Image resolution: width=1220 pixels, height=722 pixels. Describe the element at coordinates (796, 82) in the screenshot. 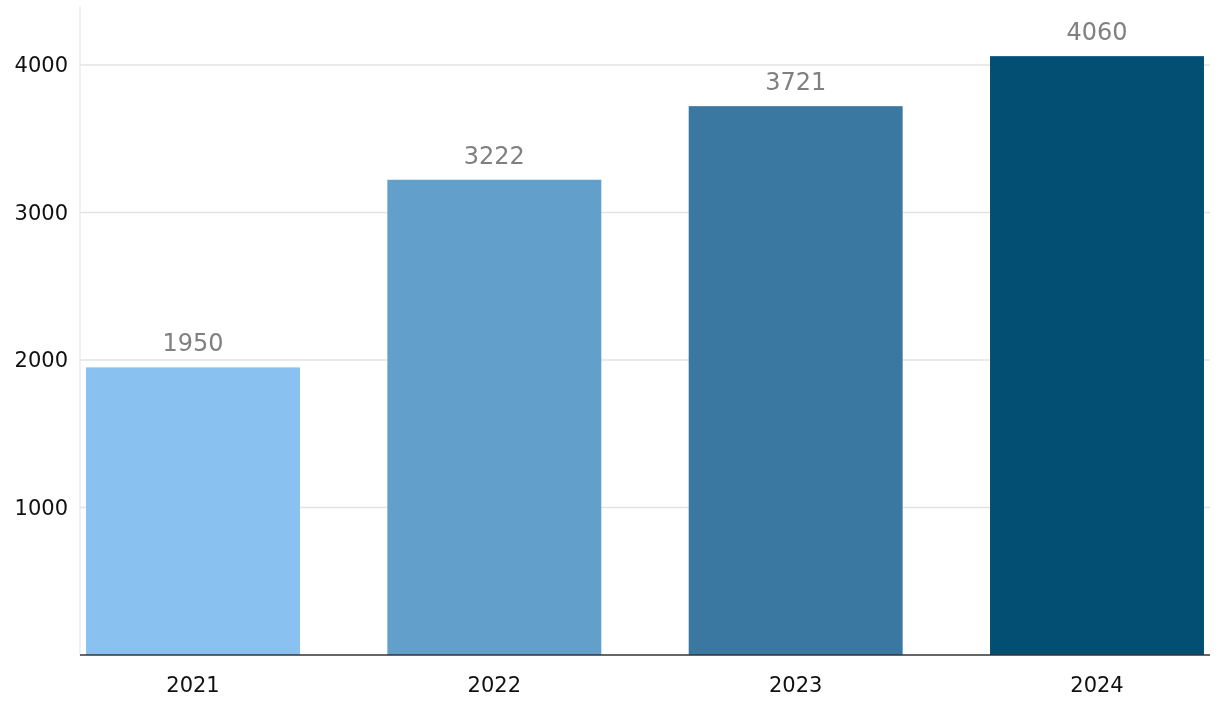

I see `data-label: 3721` at that location.